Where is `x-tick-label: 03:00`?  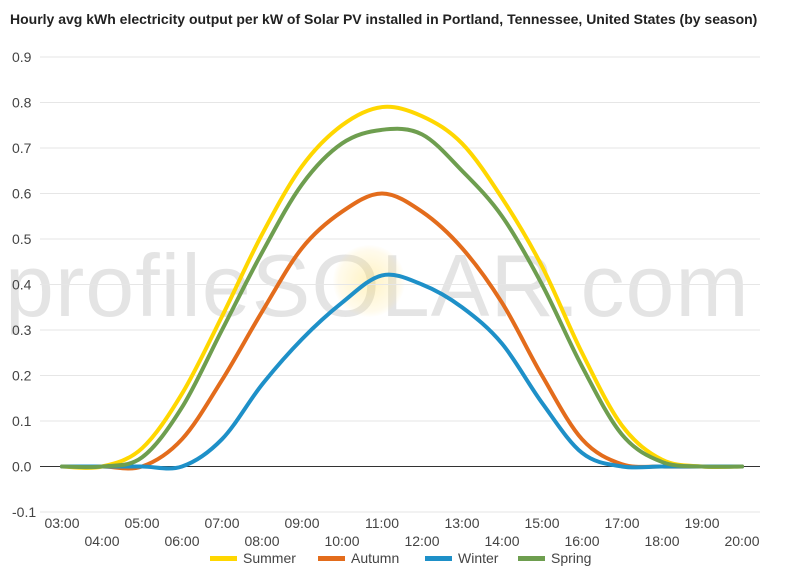 x-tick-label: 03:00 is located at coordinates (61, 523).